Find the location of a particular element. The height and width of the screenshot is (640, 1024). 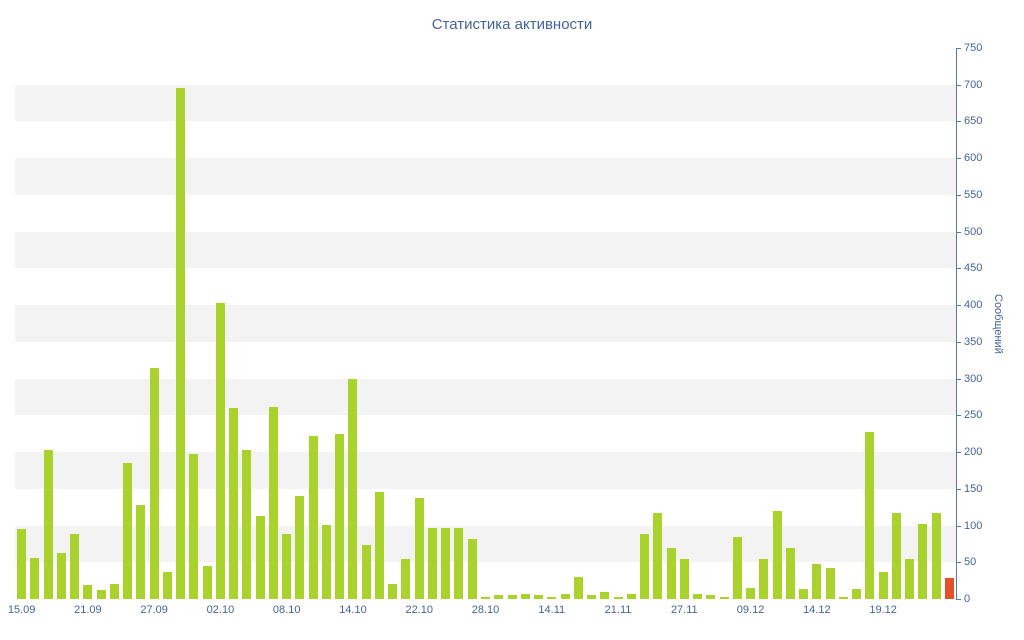

y-axis-label: 0 is located at coordinates (967, 599).